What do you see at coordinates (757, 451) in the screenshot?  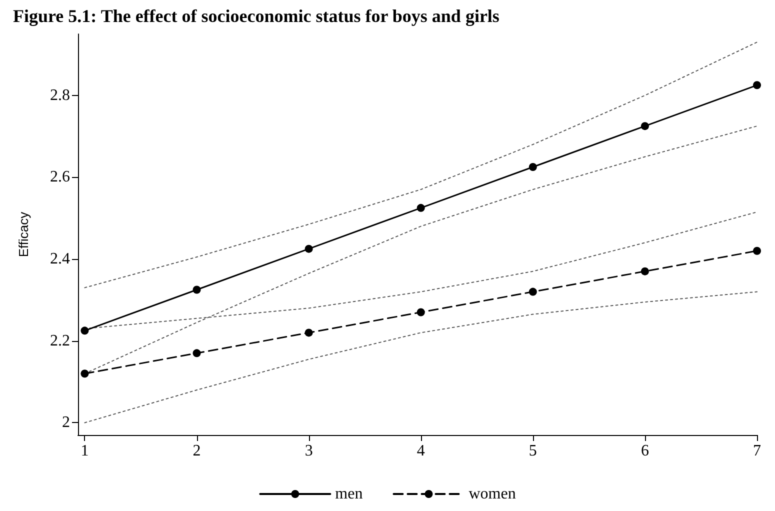 I see `x-tick-label: 7` at bounding box center [757, 451].